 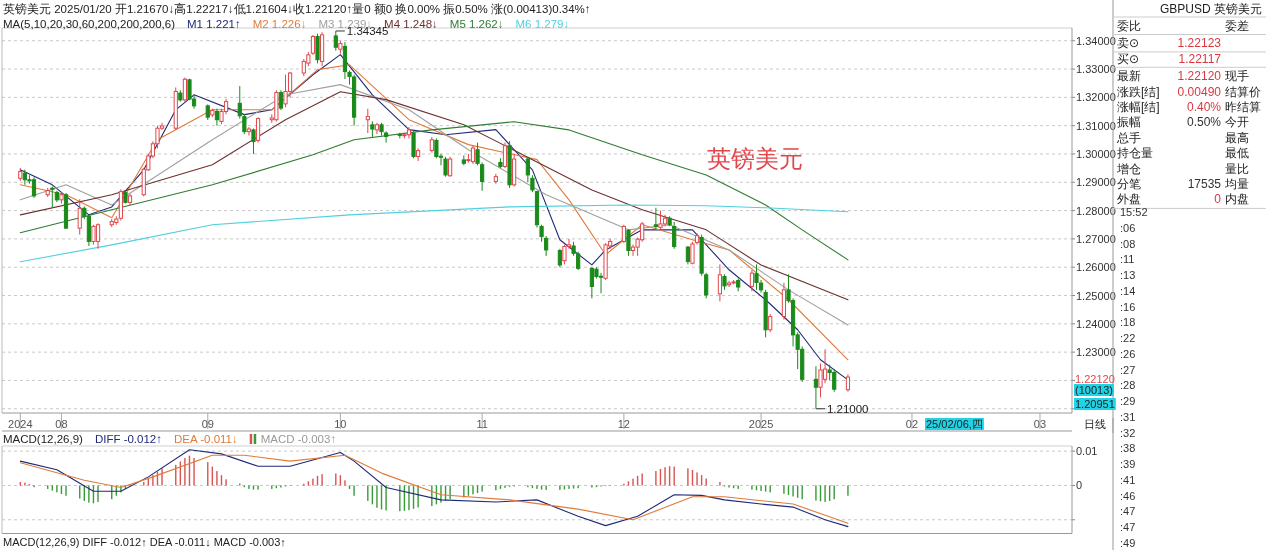 What do you see at coordinates (1129, 26) in the screenshot?
I see `category-label: 委比` at bounding box center [1129, 26].